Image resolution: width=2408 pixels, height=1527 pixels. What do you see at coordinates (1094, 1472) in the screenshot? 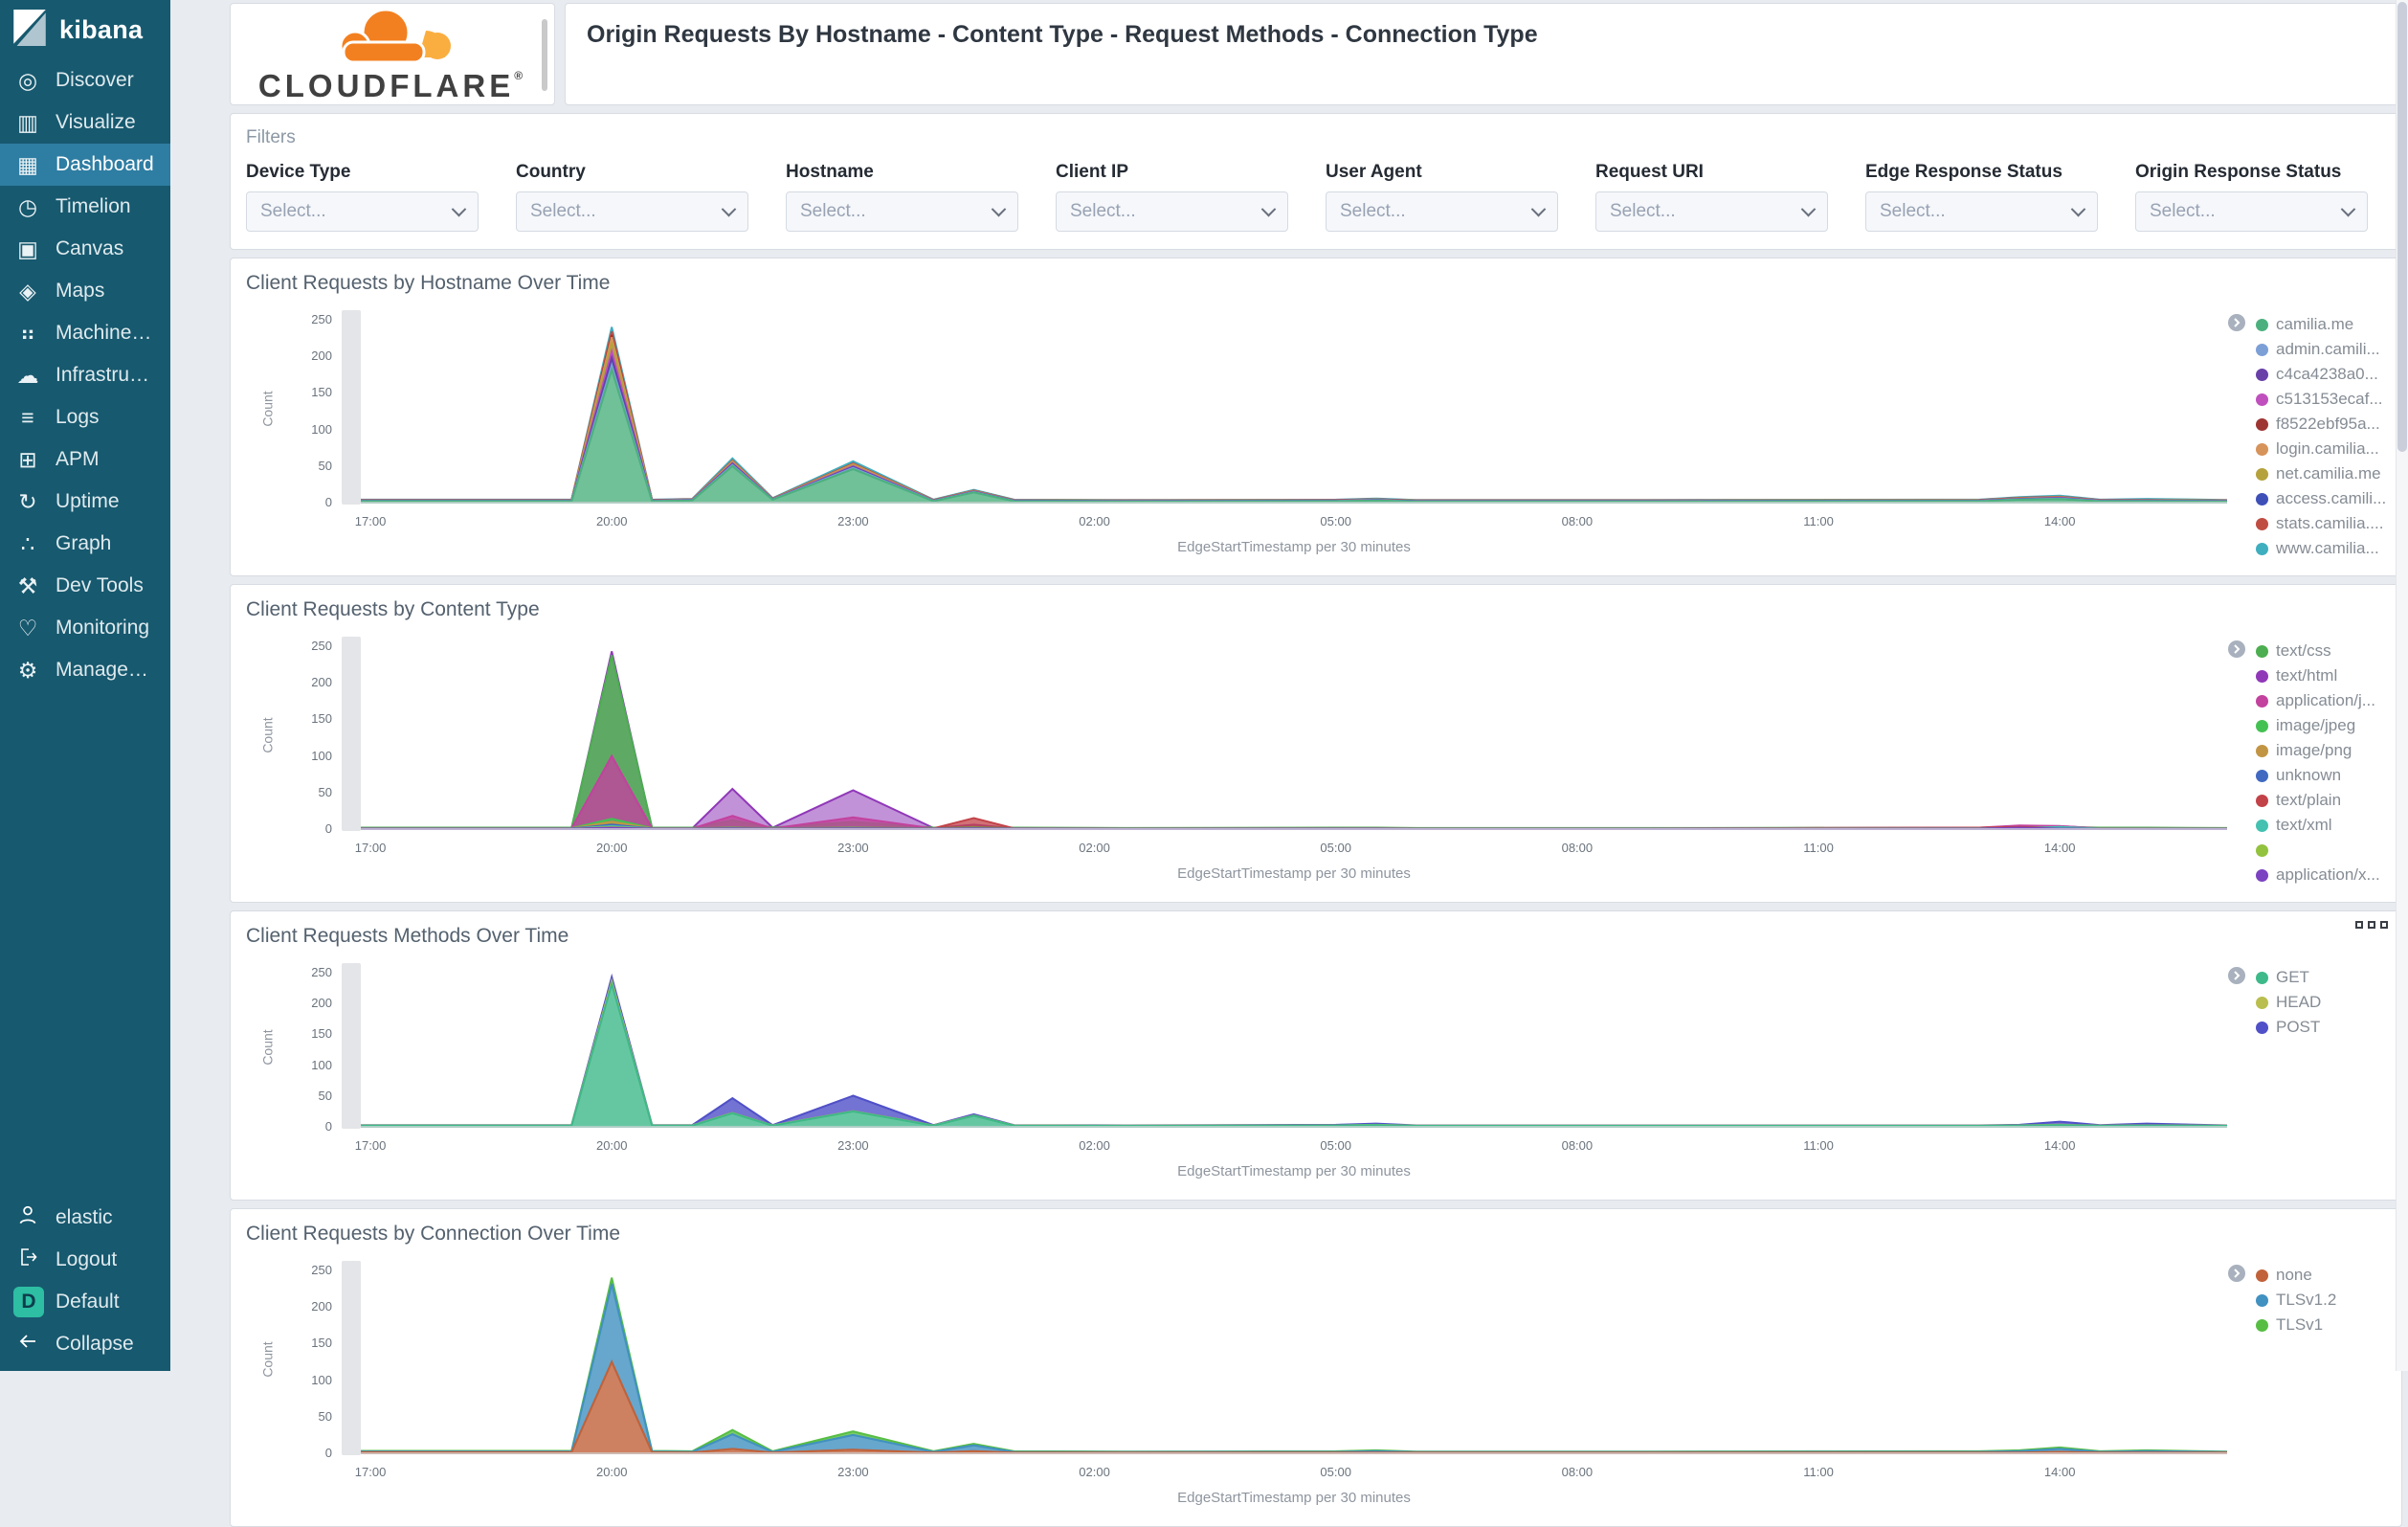
I see `x-tick-label: 02:00` at bounding box center [1094, 1472].